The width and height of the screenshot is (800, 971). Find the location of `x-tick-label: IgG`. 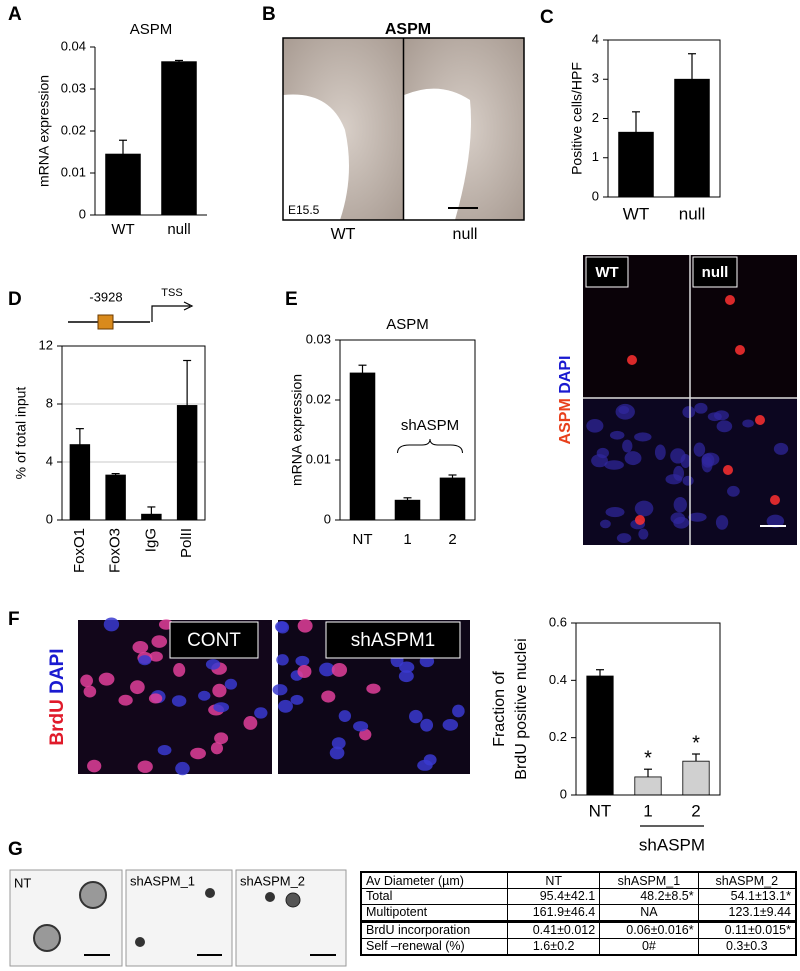

x-tick-label: IgG is located at coordinates (150, 540).